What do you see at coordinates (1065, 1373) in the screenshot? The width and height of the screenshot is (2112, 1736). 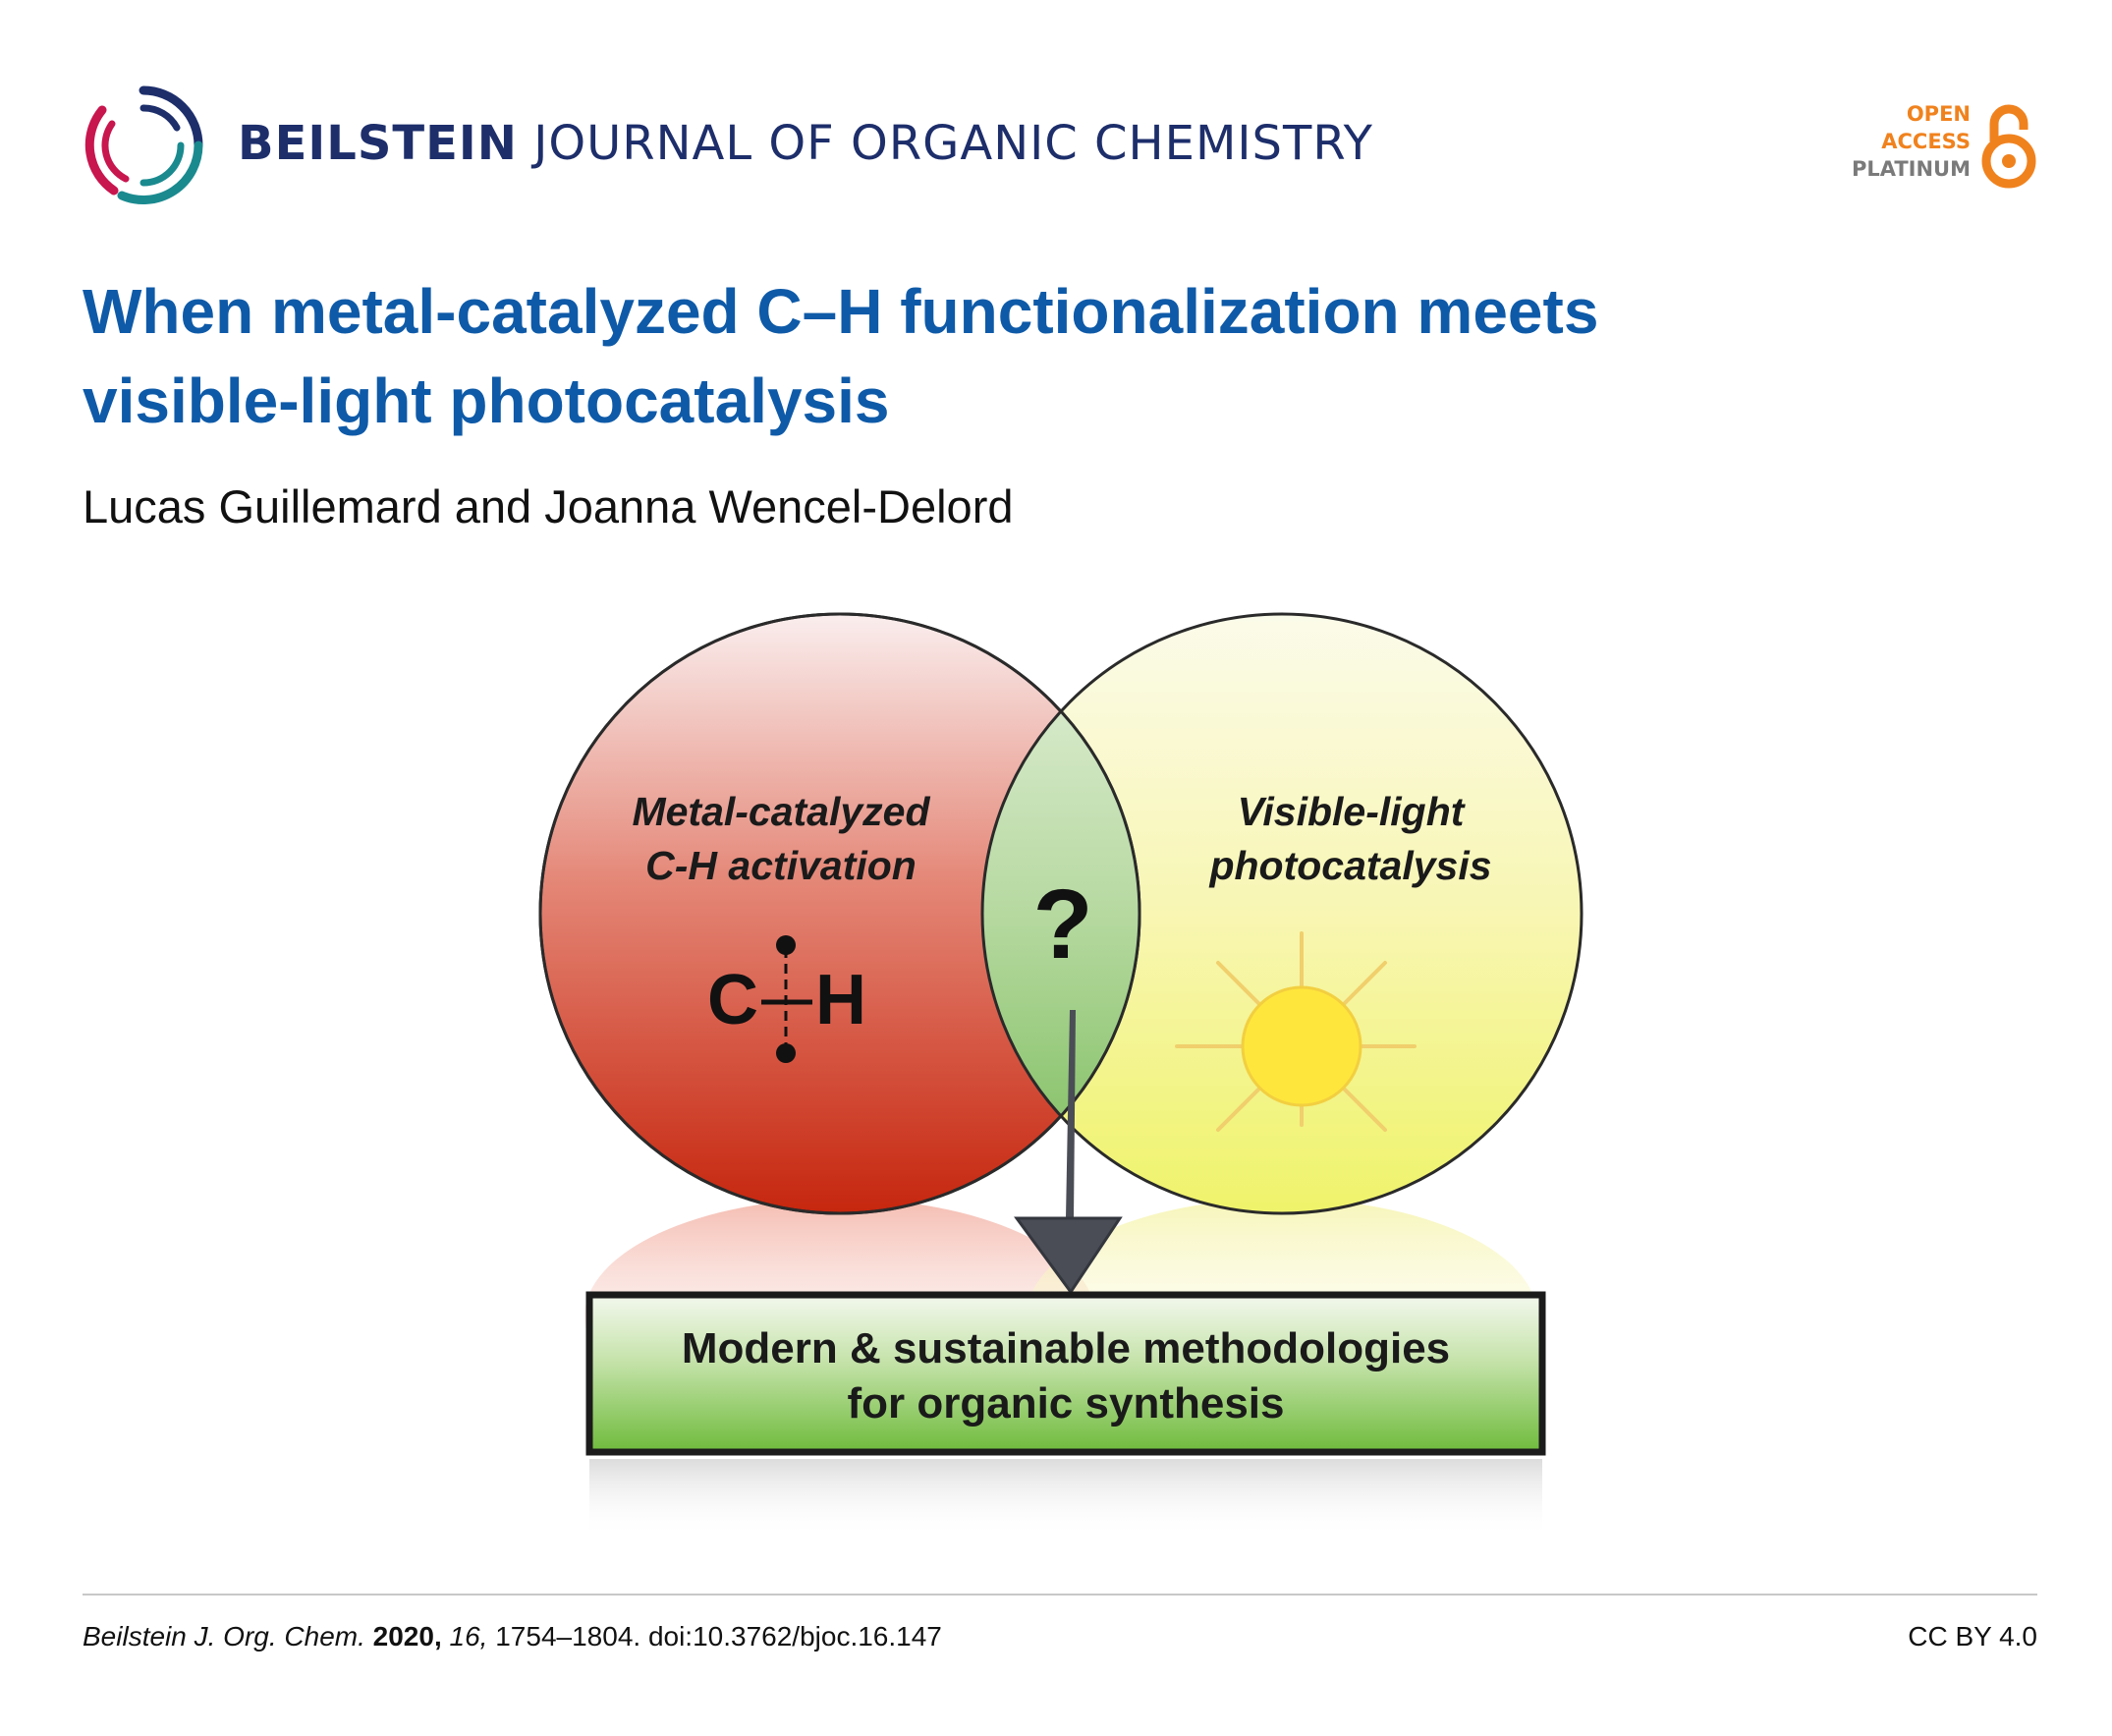 I see `result-box` at bounding box center [1065, 1373].